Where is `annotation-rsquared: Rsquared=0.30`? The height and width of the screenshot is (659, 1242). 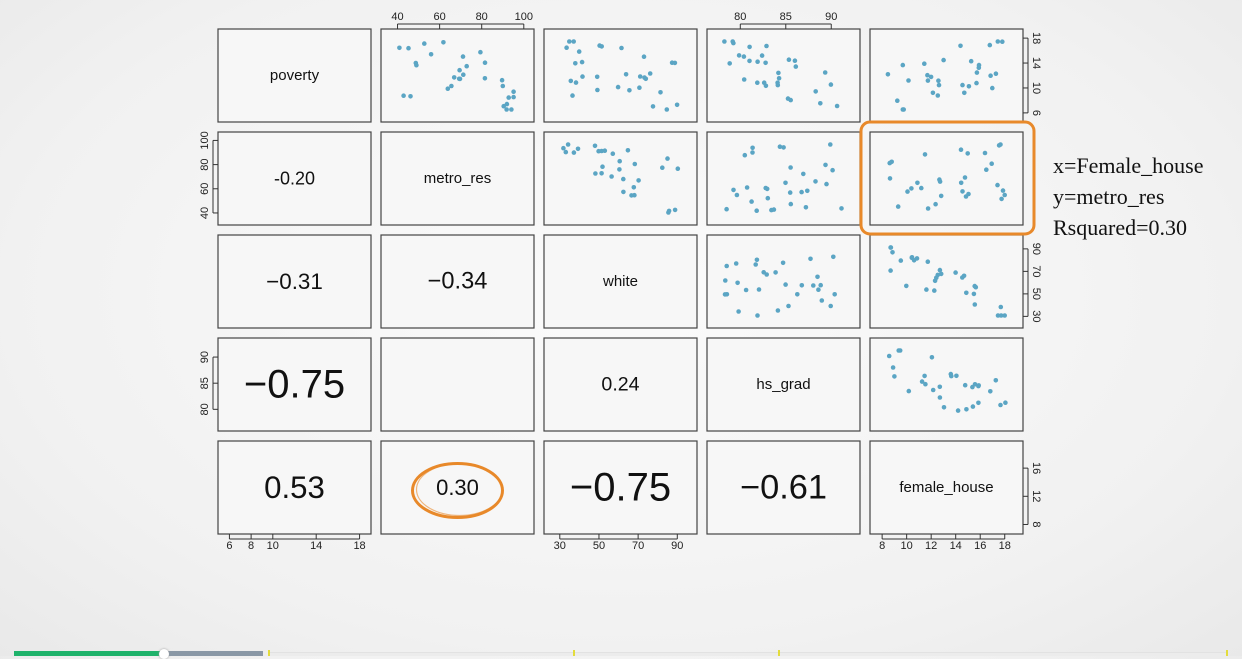
annotation-rsquared: Rsquared=0.30 is located at coordinates (1120, 227).